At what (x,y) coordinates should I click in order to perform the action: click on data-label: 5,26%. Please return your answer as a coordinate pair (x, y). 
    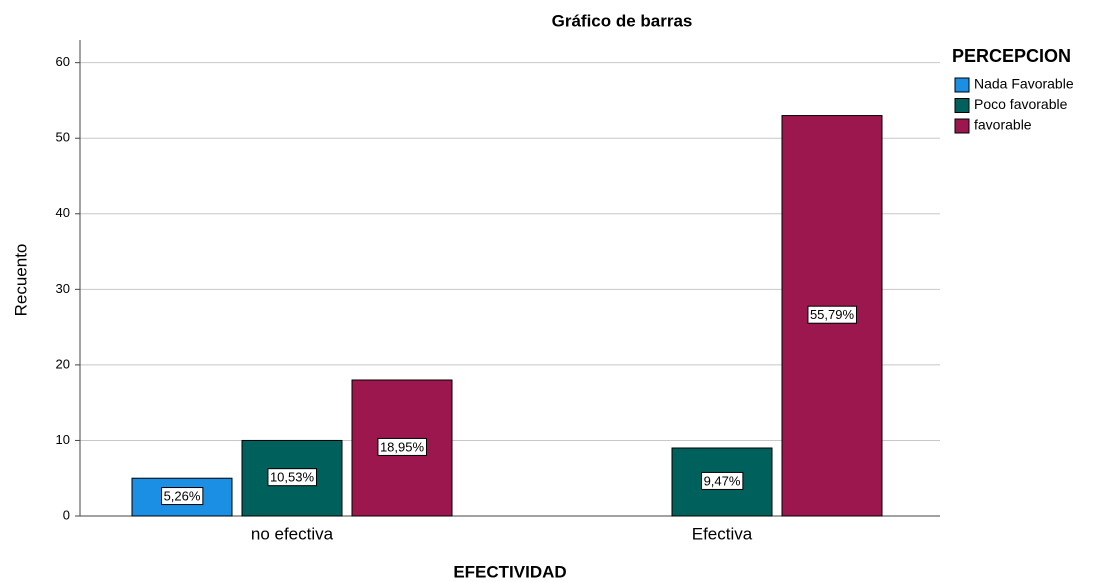
    Looking at the image, I should click on (182, 496).